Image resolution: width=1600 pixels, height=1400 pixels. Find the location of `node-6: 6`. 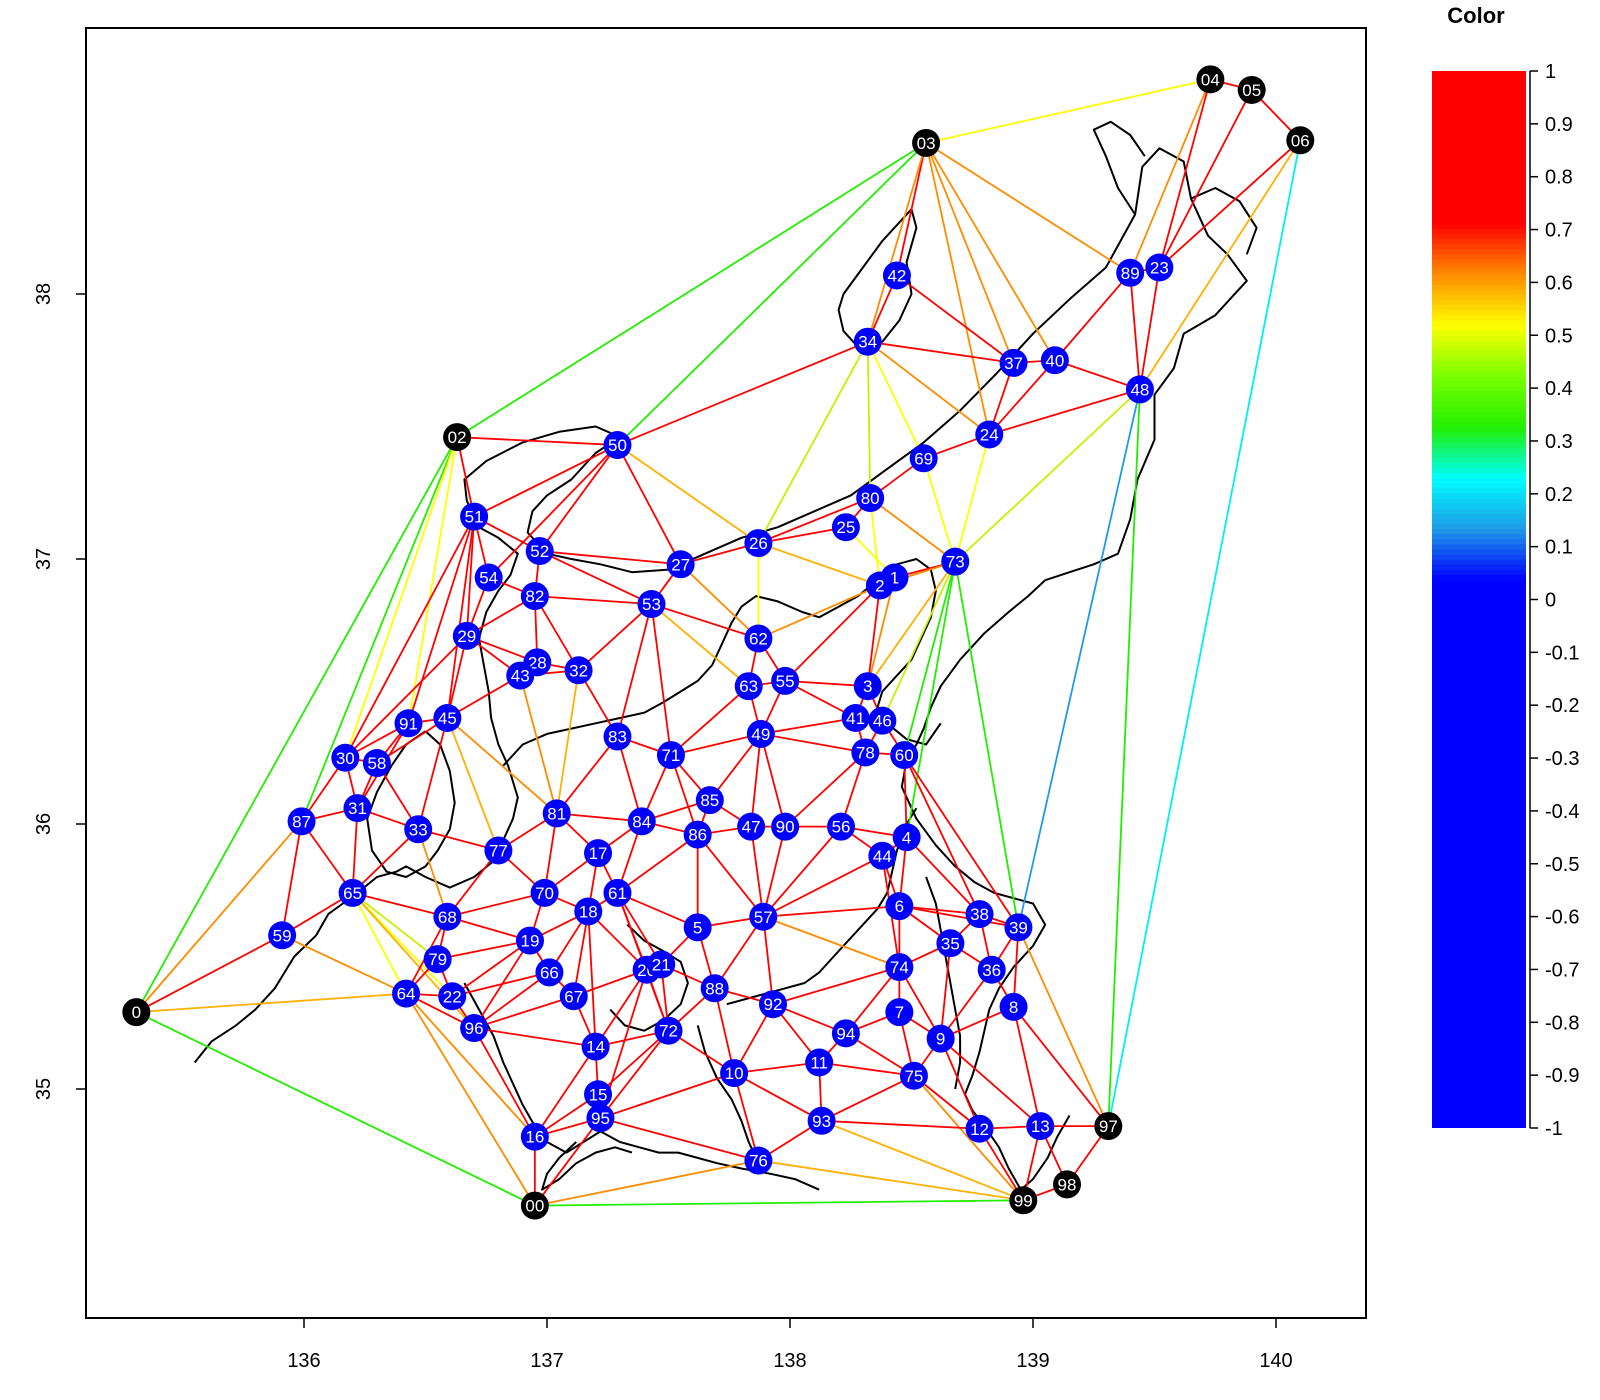

node-6: 6 is located at coordinates (899, 906).